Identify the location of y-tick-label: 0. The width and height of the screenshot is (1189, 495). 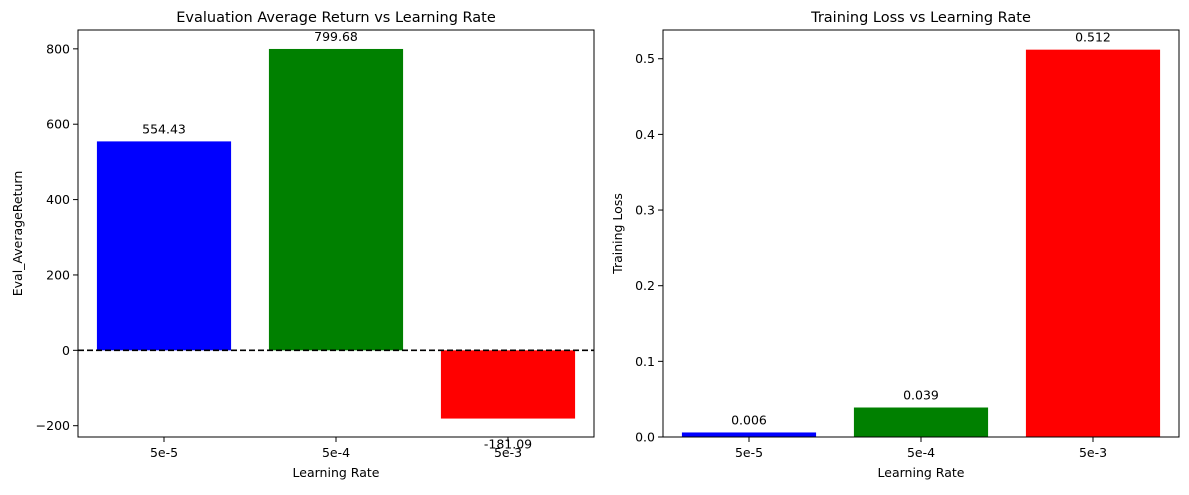
(66, 350).